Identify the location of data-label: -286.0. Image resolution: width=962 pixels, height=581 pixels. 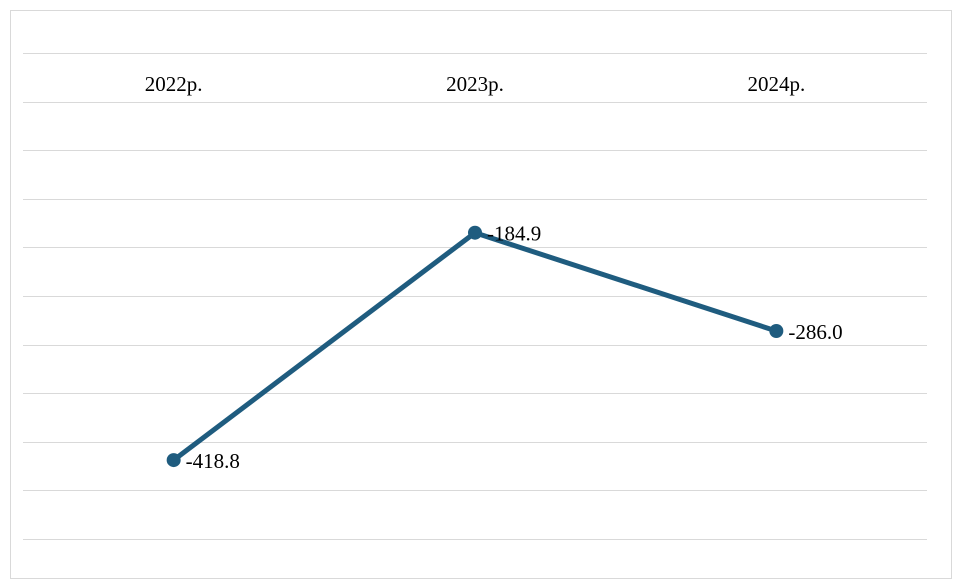
(815, 332).